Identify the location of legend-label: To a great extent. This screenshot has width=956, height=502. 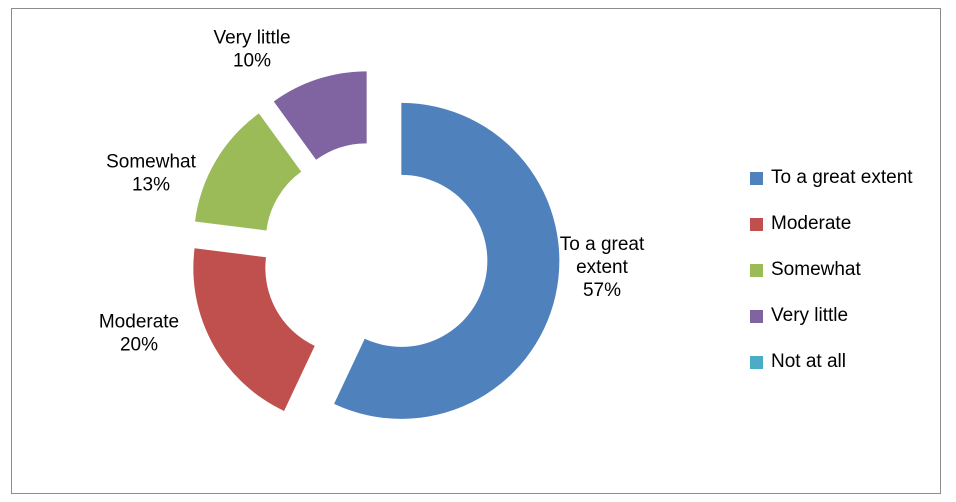
(842, 177).